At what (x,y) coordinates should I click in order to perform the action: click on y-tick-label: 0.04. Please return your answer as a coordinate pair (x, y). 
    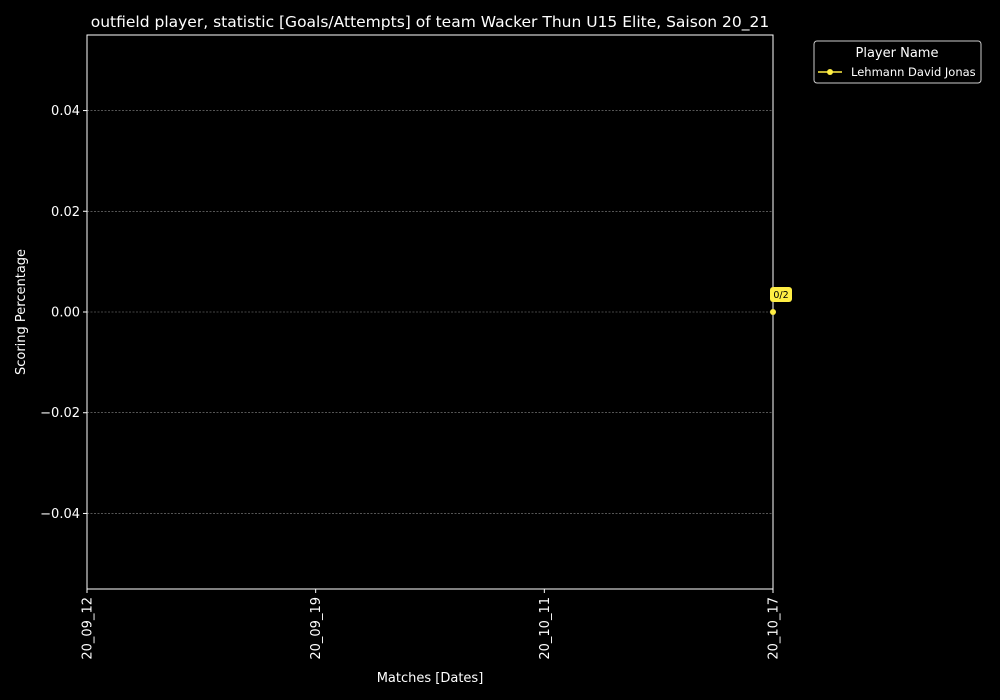
    Looking at the image, I should click on (65, 111).